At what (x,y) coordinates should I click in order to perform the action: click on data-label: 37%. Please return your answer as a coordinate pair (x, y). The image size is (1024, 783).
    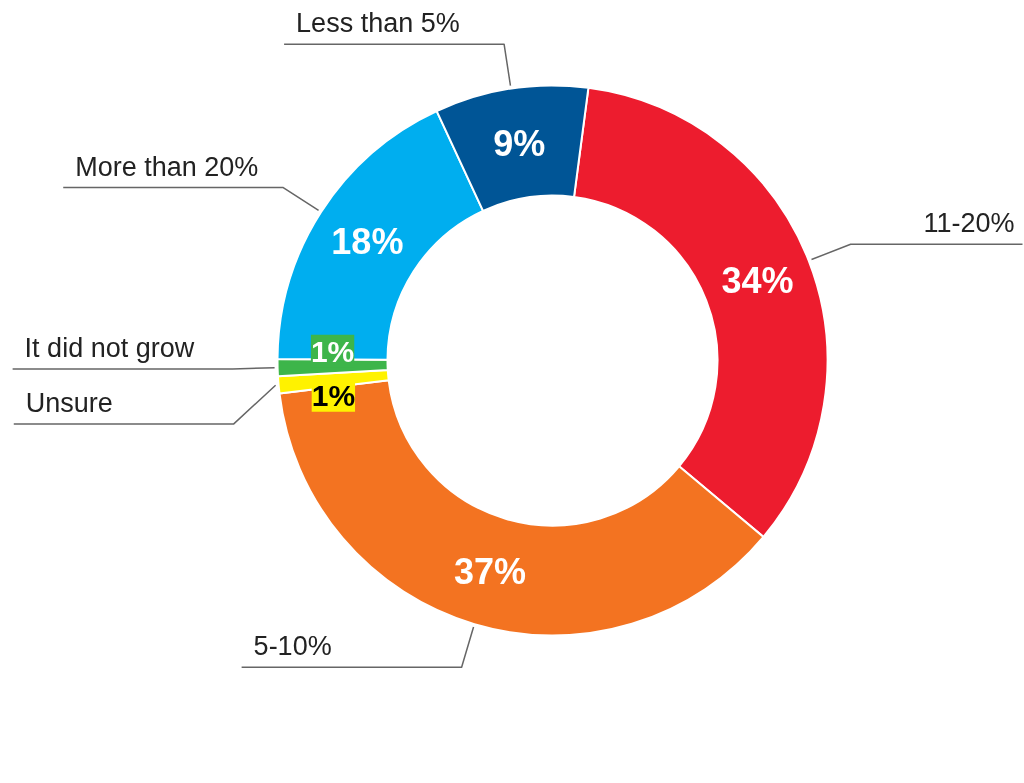
    Looking at the image, I should click on (490, 571).